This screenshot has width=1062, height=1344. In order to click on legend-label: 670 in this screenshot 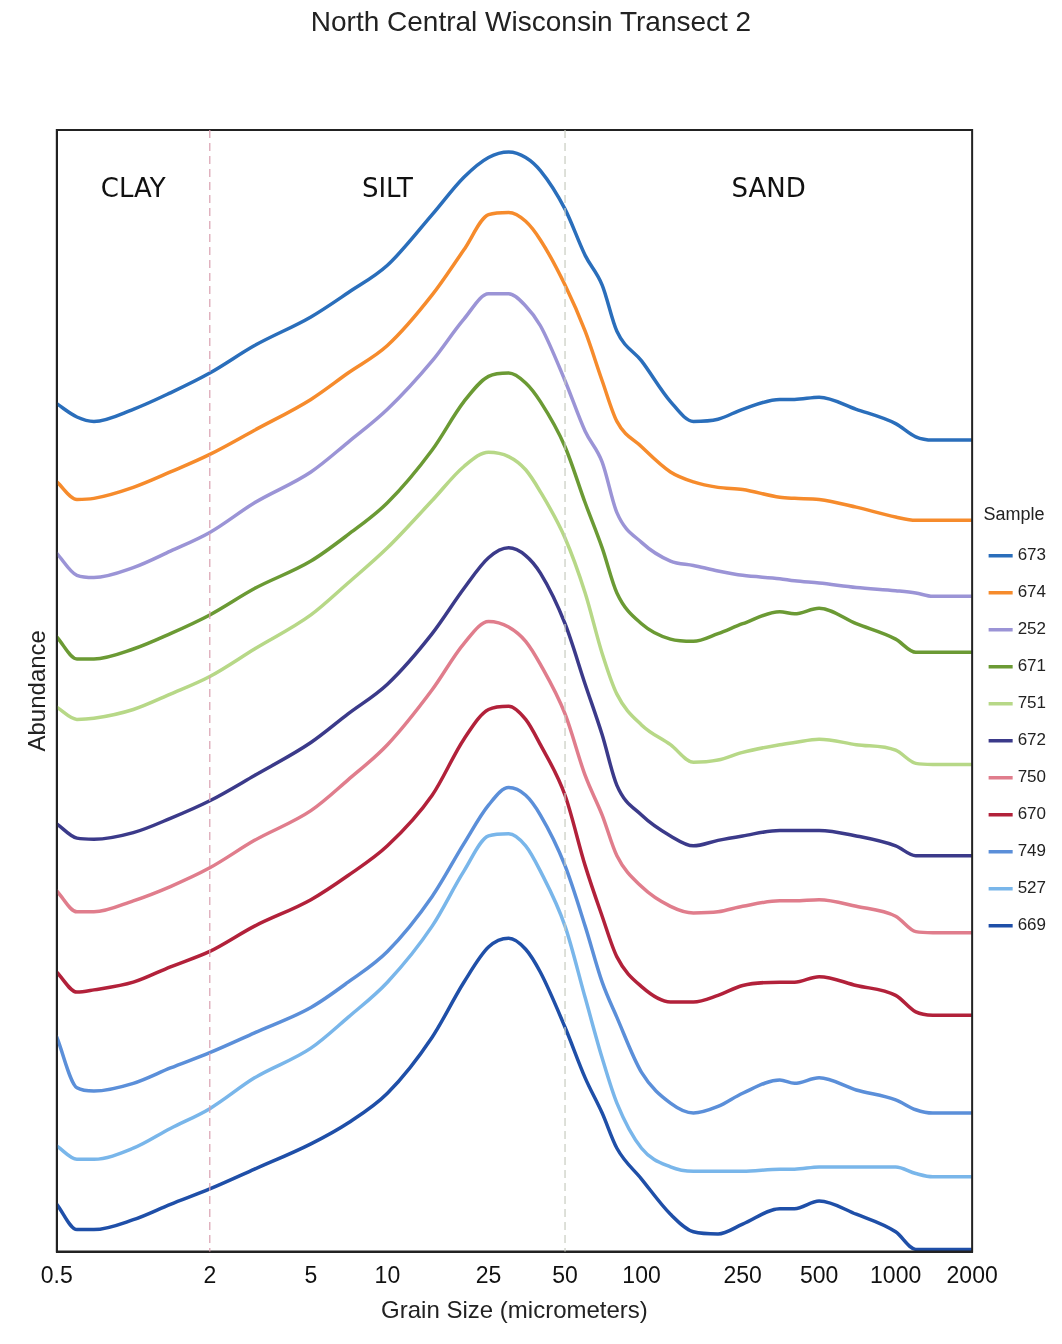, I will do `click(1032, 814)`.